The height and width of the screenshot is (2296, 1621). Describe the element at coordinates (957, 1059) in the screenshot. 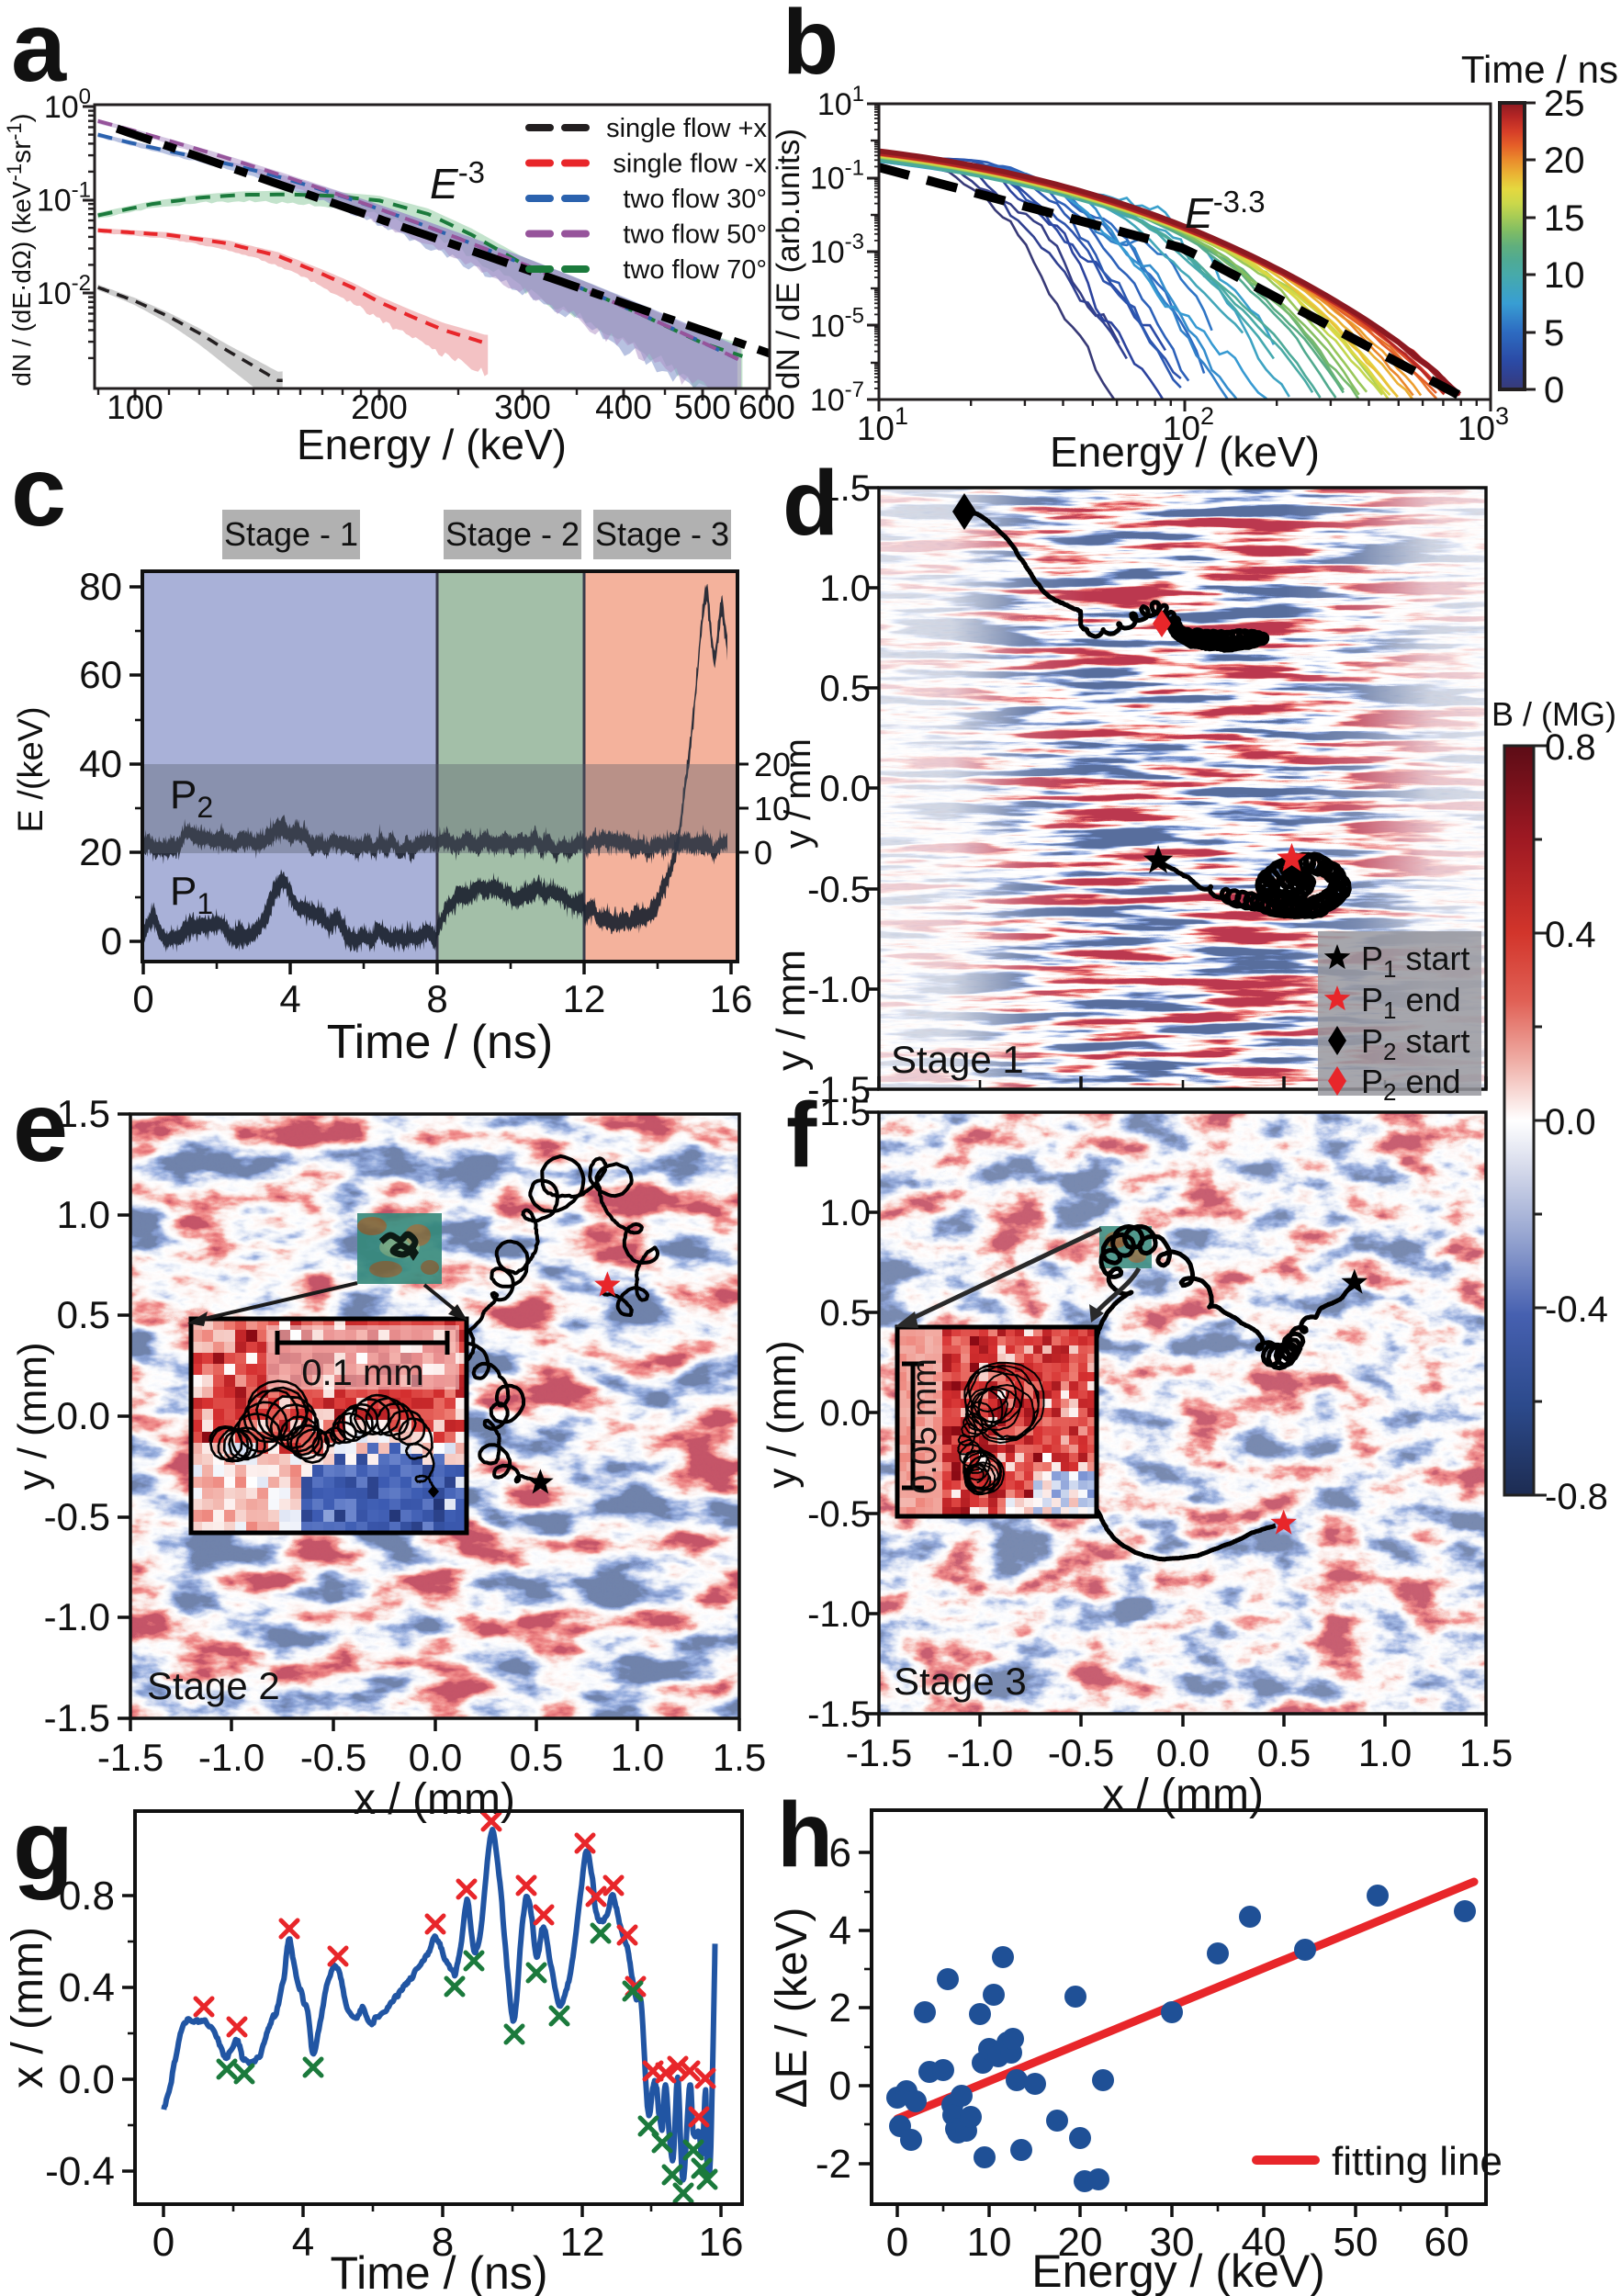

I see `svg-text: Stage 1` at that location.